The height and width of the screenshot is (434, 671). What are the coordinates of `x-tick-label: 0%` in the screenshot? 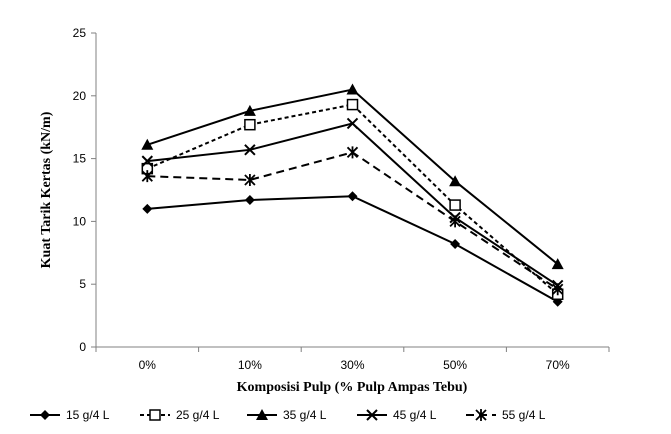 It's located at (148, 365).